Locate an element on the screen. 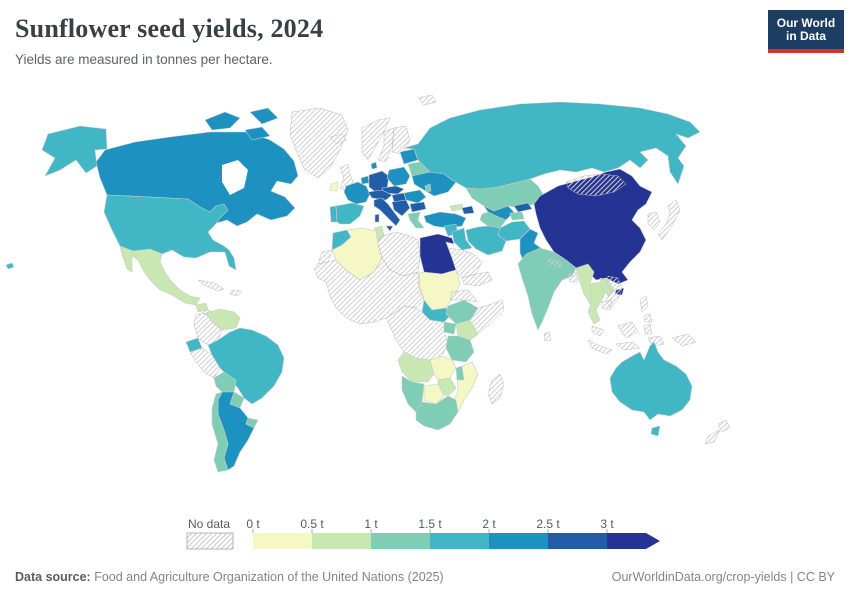 The image size is (850, 600). legend-bin-1-1.5 is located at coordinates (400, 541).